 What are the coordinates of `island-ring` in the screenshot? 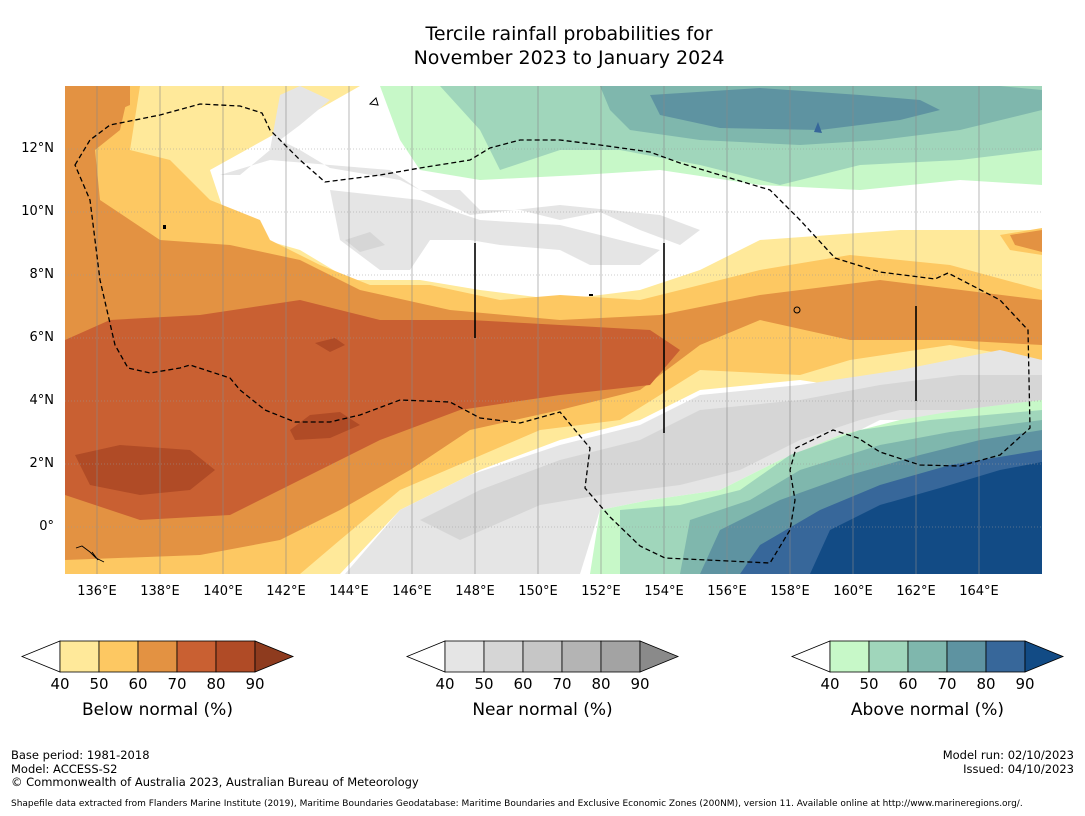 It's located at (797, 310).